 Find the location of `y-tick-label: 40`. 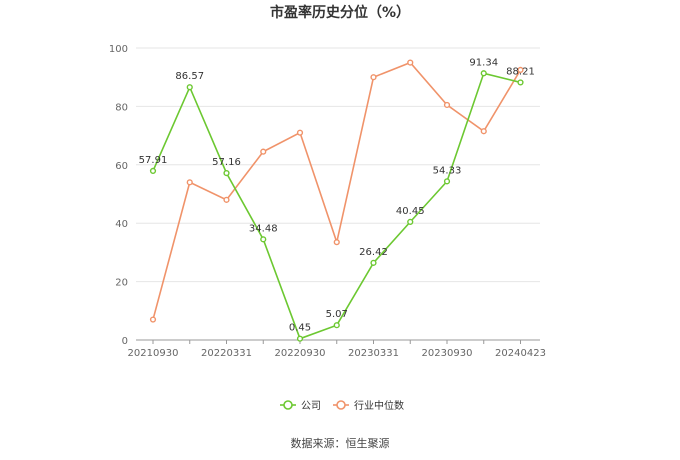

y-tick-label: 40 is located at coordinates (121, 224).